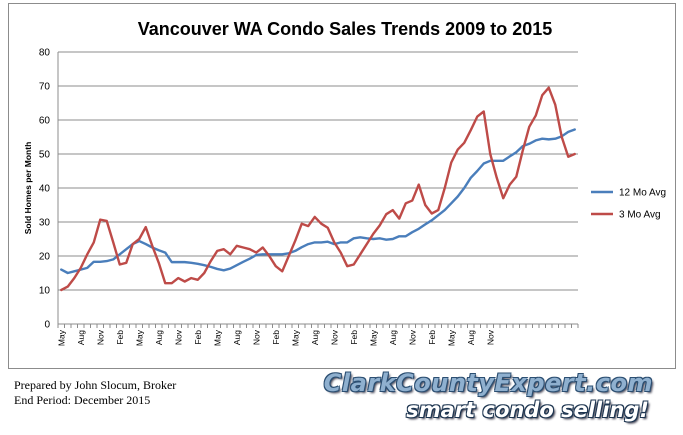 This screenshot has width=683, height=435. I want to click on y-tick-label: 50, so click(45, 155).